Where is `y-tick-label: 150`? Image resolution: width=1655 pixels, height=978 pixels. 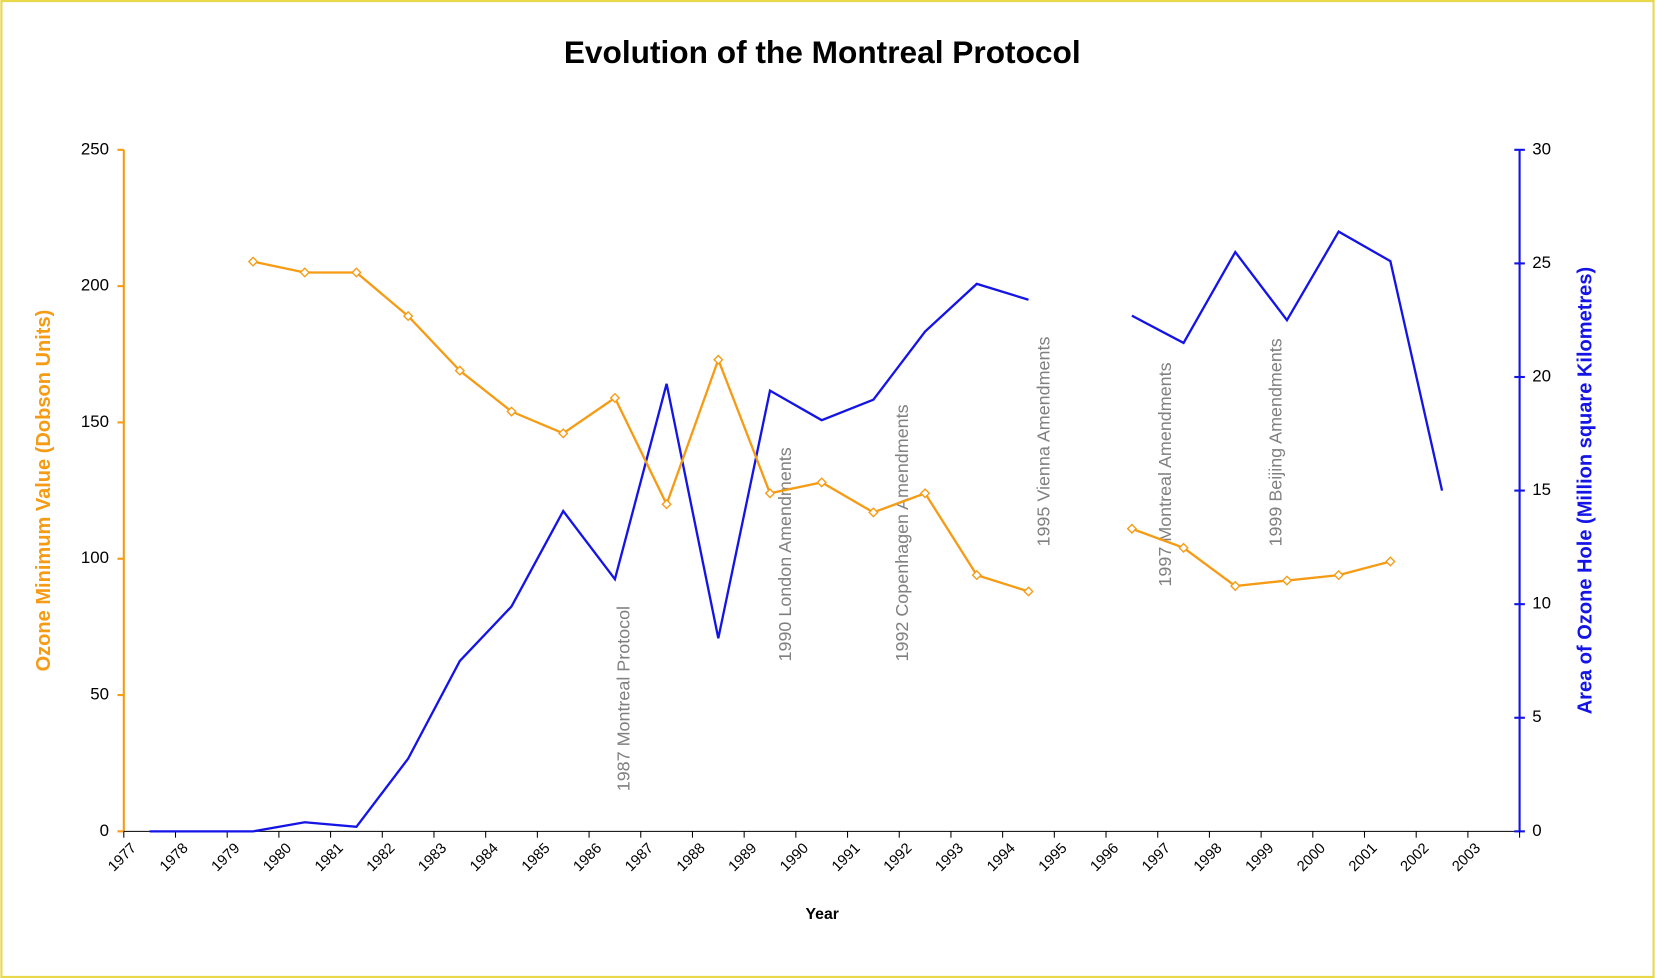 y-tick-label: 150 is located at coordinates (95, 421).